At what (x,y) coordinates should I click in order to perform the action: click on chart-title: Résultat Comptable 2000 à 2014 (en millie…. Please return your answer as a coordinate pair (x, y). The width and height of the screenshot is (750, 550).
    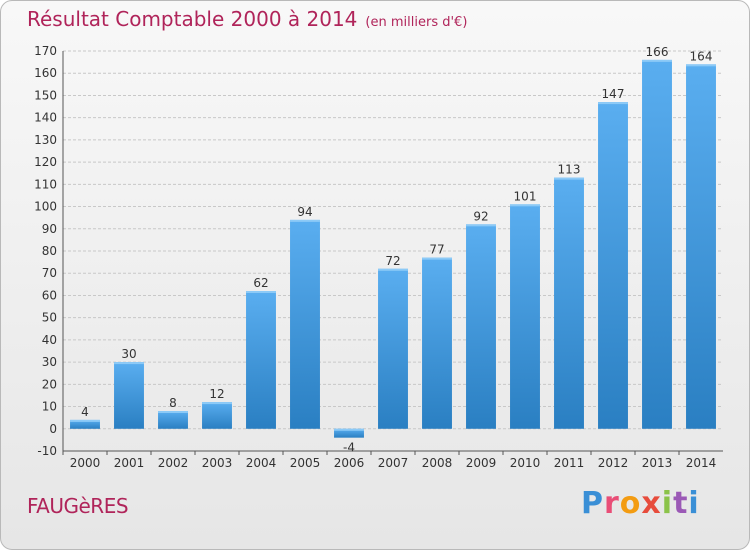
    Looking at the image, I should click on (247, 19).